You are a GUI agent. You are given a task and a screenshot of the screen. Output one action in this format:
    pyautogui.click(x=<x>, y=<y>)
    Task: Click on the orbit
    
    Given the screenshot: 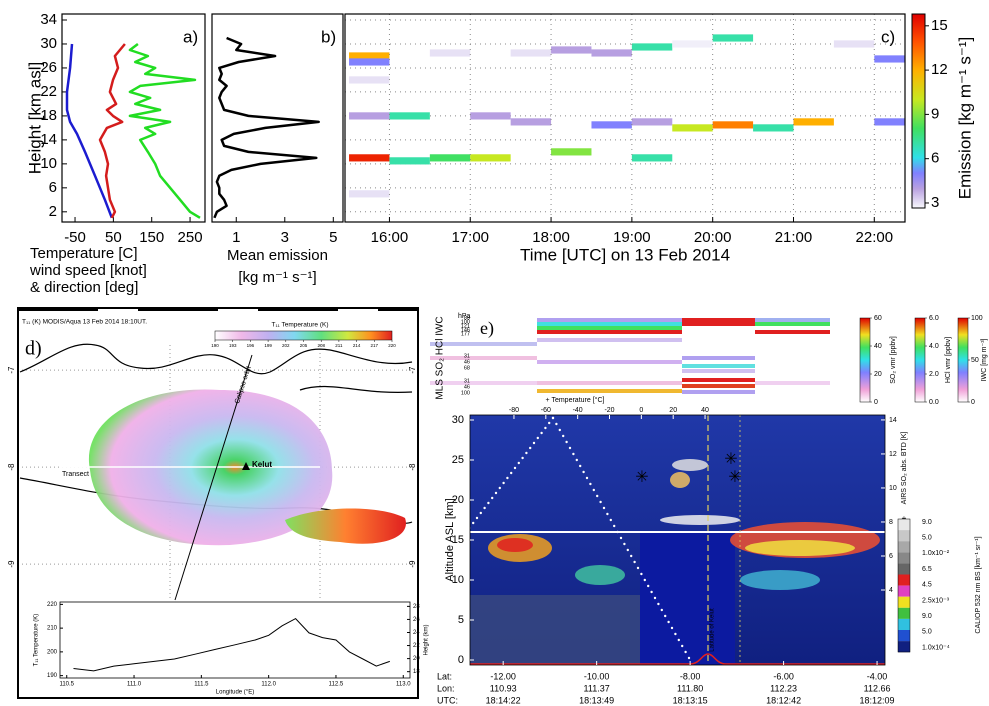 What is the action you would take?
    pyautogui.click(x=213, y=477)
    